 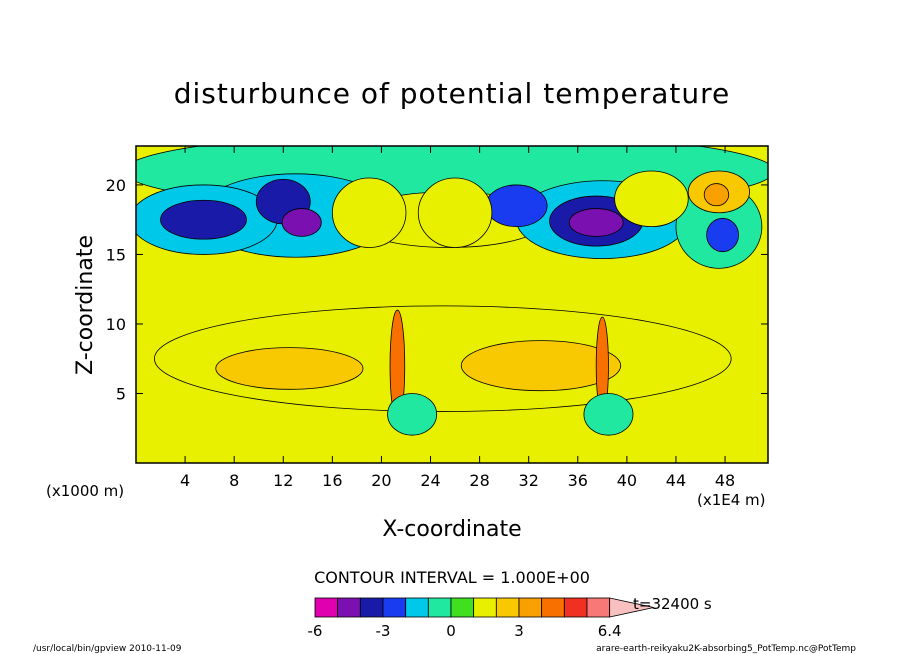 What do you see at coordinates (332, 480) in the screenshot?
I see `x-tick-label: 16` at bounding box center [332, 480].